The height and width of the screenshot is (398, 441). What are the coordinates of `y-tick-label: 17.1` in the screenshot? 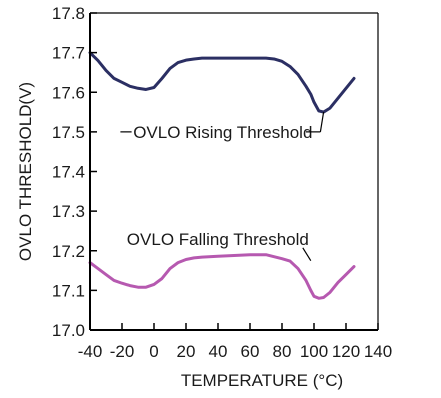 It's located at (68, 290).